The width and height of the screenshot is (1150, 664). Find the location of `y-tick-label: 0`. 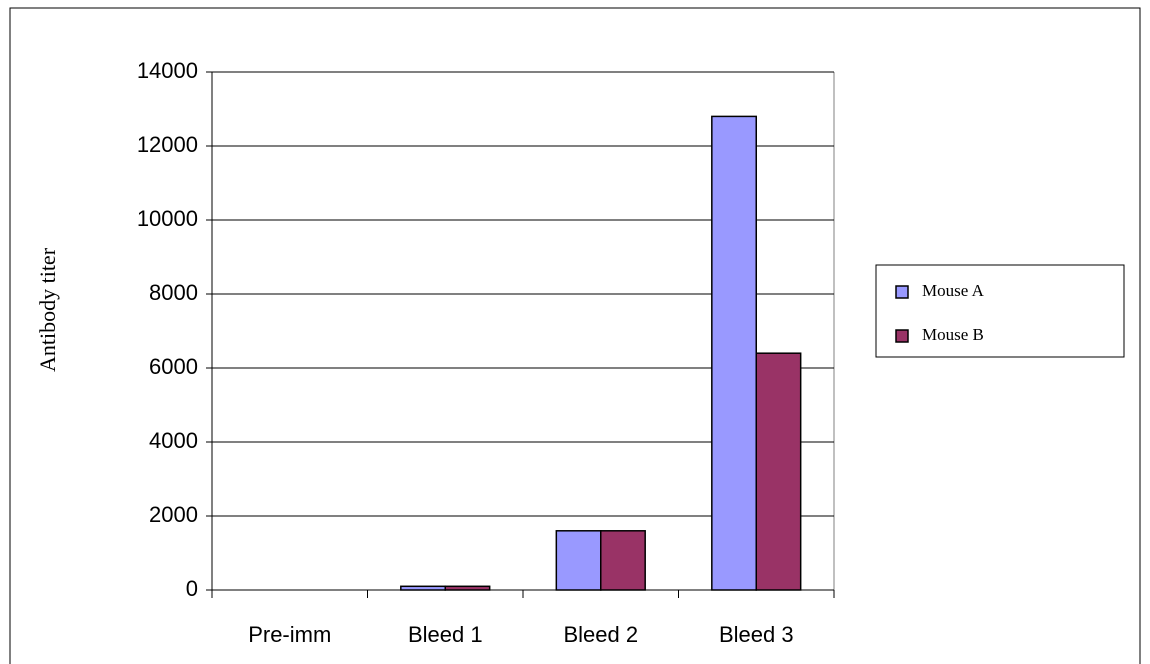

y-tick-label: 0 is located at coordinates (192, 588).